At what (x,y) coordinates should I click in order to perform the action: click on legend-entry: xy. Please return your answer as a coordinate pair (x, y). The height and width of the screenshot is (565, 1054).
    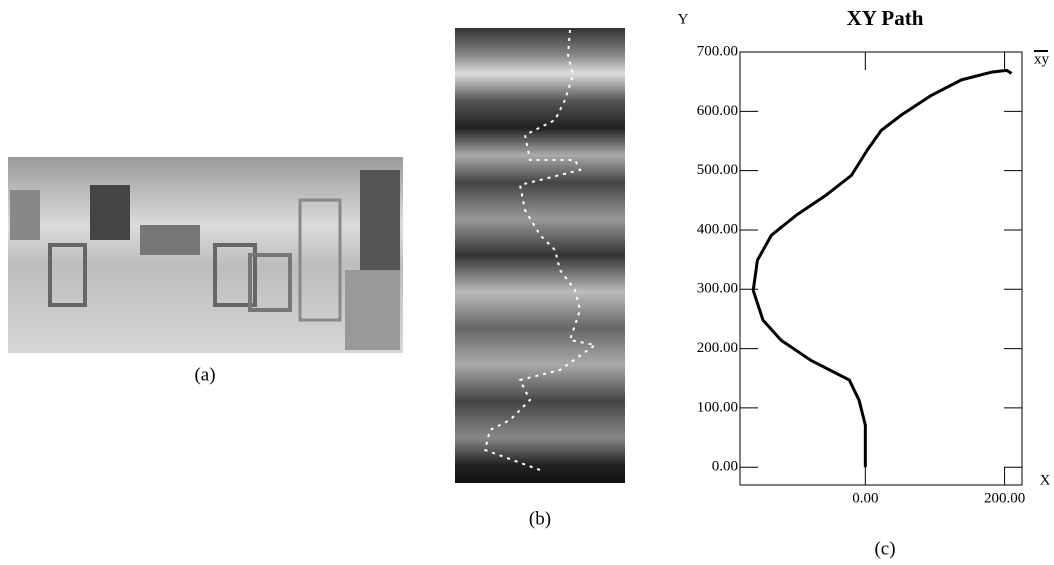
    Looking at the image, I should click on (1042, 59).